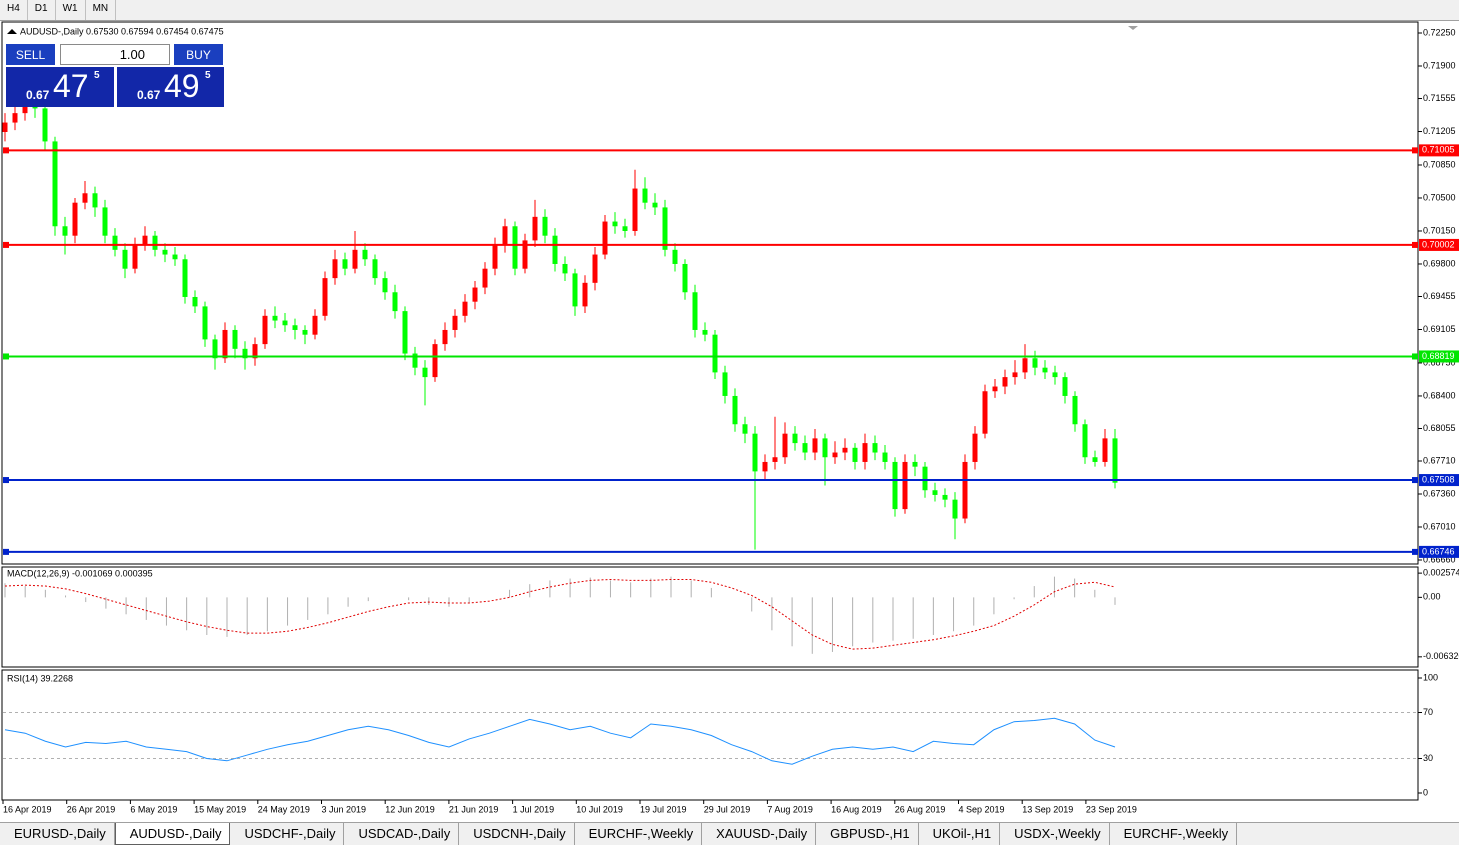 This screenshot has height=845, width=1459. Describe the element at coordinates (71, 10) in the screenshot. I see `timeframe-tab: W1` at that location.